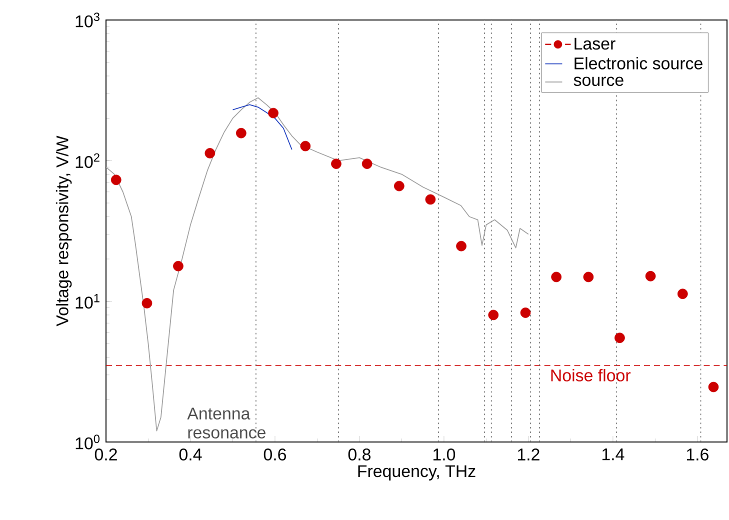 Image resolution: width=729 pixels, height=520 pixels. What do you see at coordinates (595, 44) in the screenshot?
I see `legend-label: Laser` at bounding box center [595, 44].